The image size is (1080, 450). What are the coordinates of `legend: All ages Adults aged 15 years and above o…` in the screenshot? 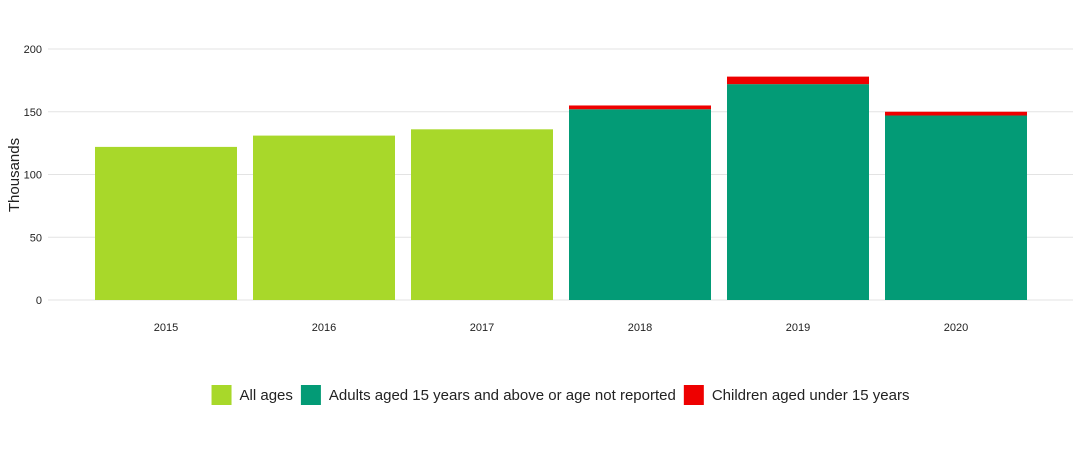 It's located at (560, 395).